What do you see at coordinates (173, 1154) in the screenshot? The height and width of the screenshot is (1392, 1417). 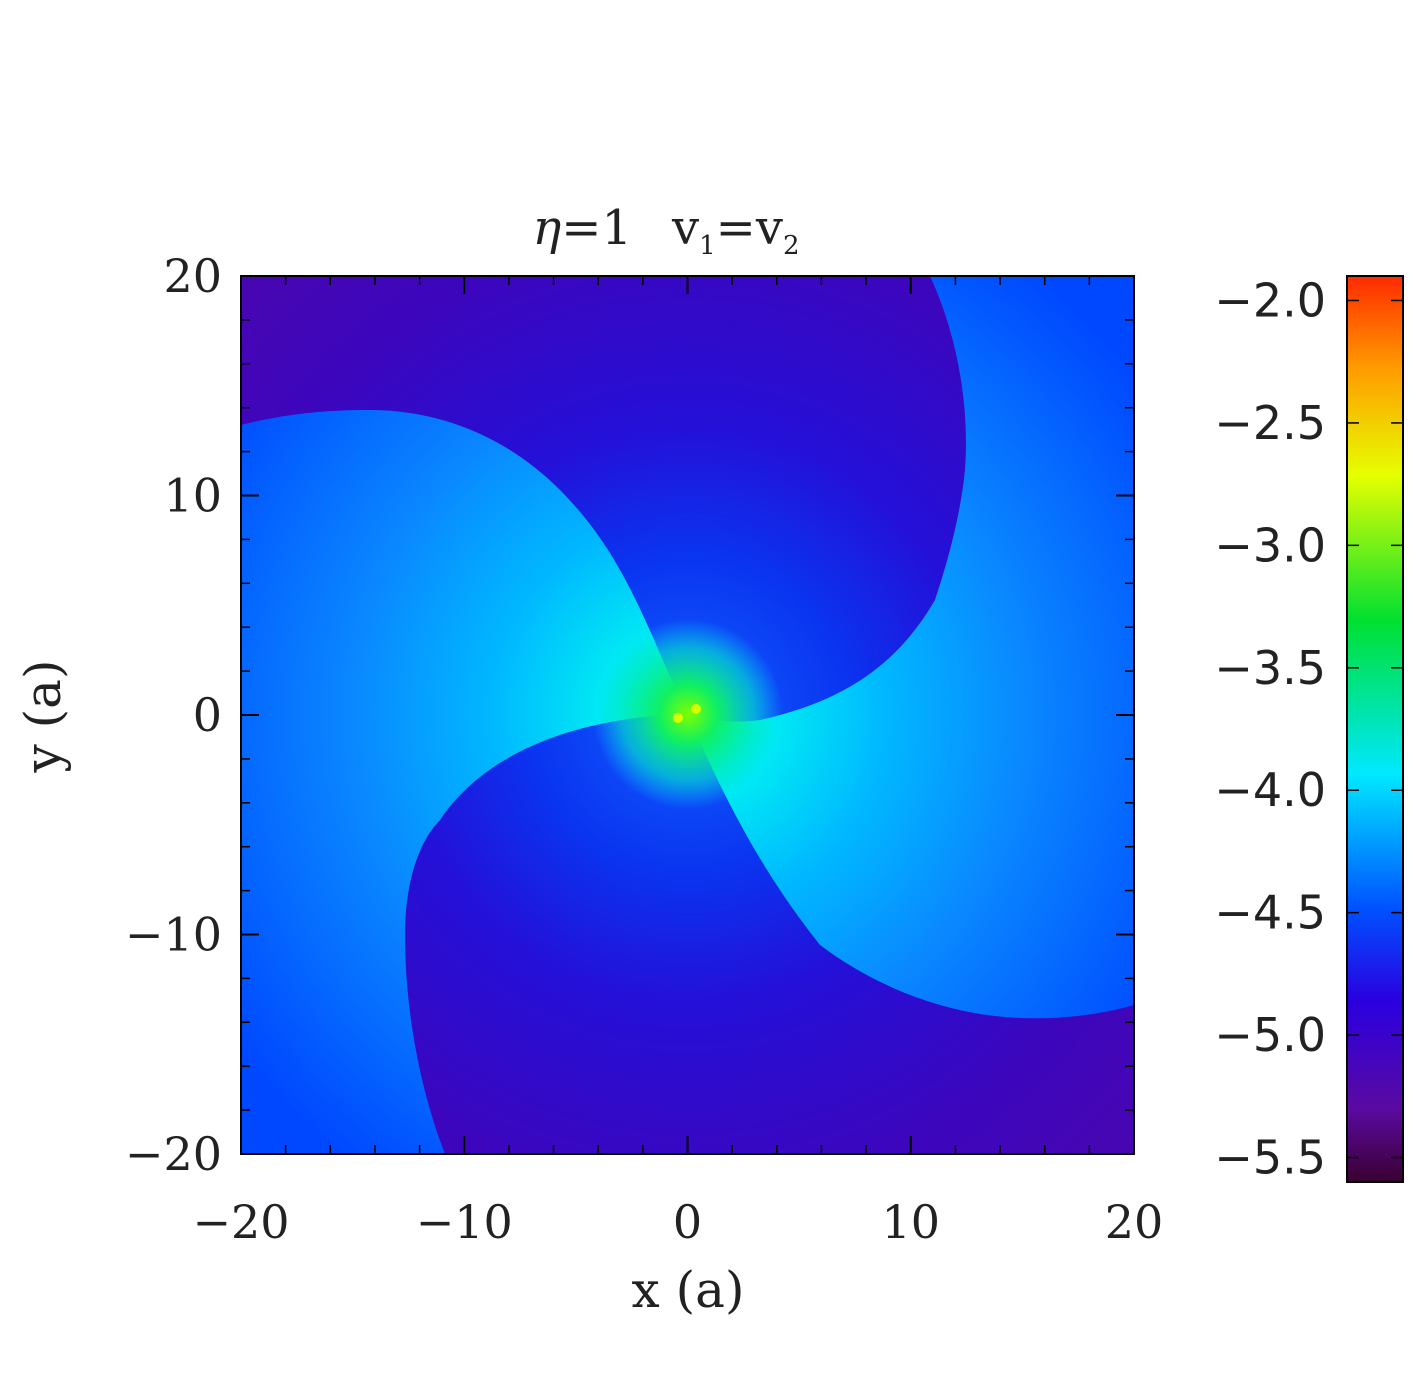 I see `y-tick-label: −20` at bounding box center [173, 1154].